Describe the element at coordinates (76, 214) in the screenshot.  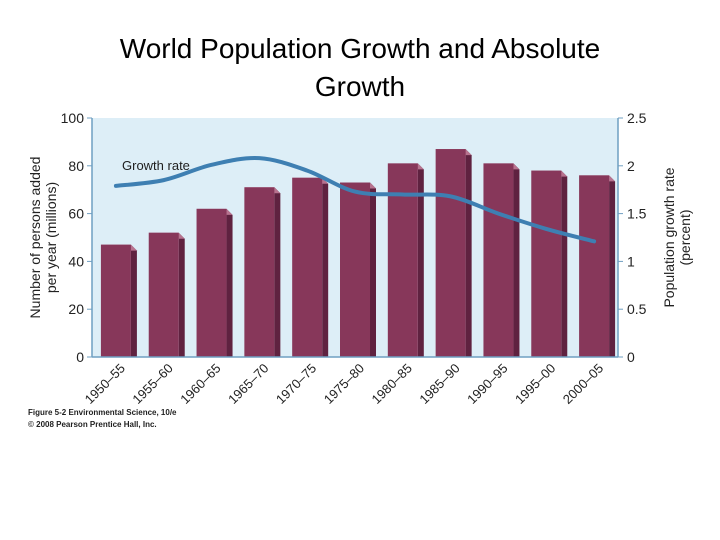
I see `left-tick-label: 60` at that location.